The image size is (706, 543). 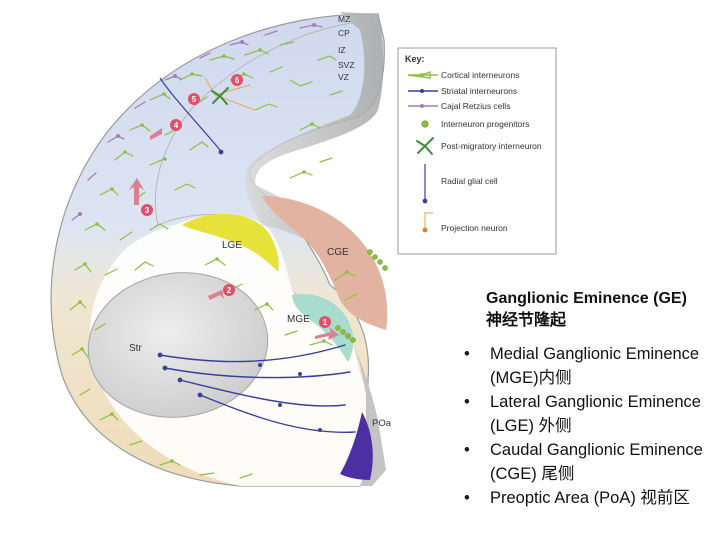 I want to click on panel-title: Ganglionic Eminence (GE), so click(x=586, y=298).